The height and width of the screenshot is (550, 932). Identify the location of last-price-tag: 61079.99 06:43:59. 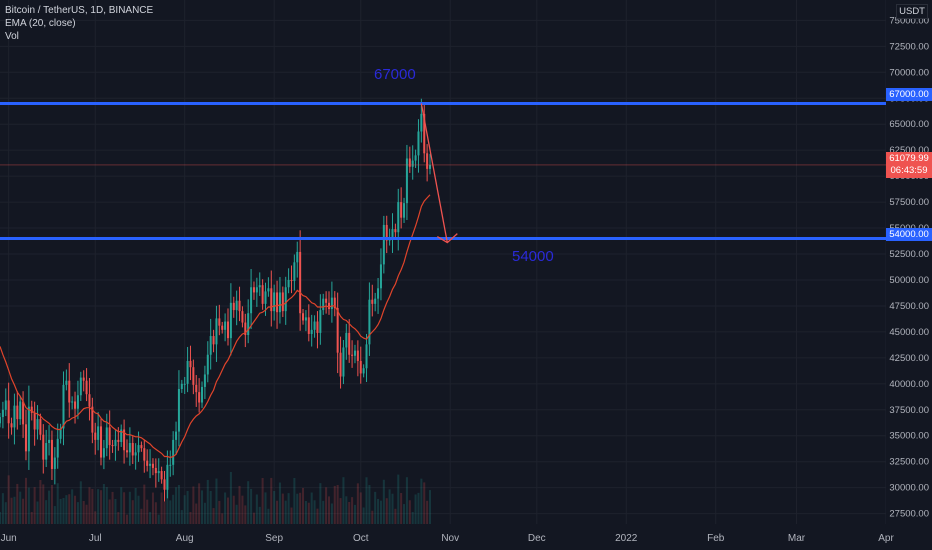
(909, 165).